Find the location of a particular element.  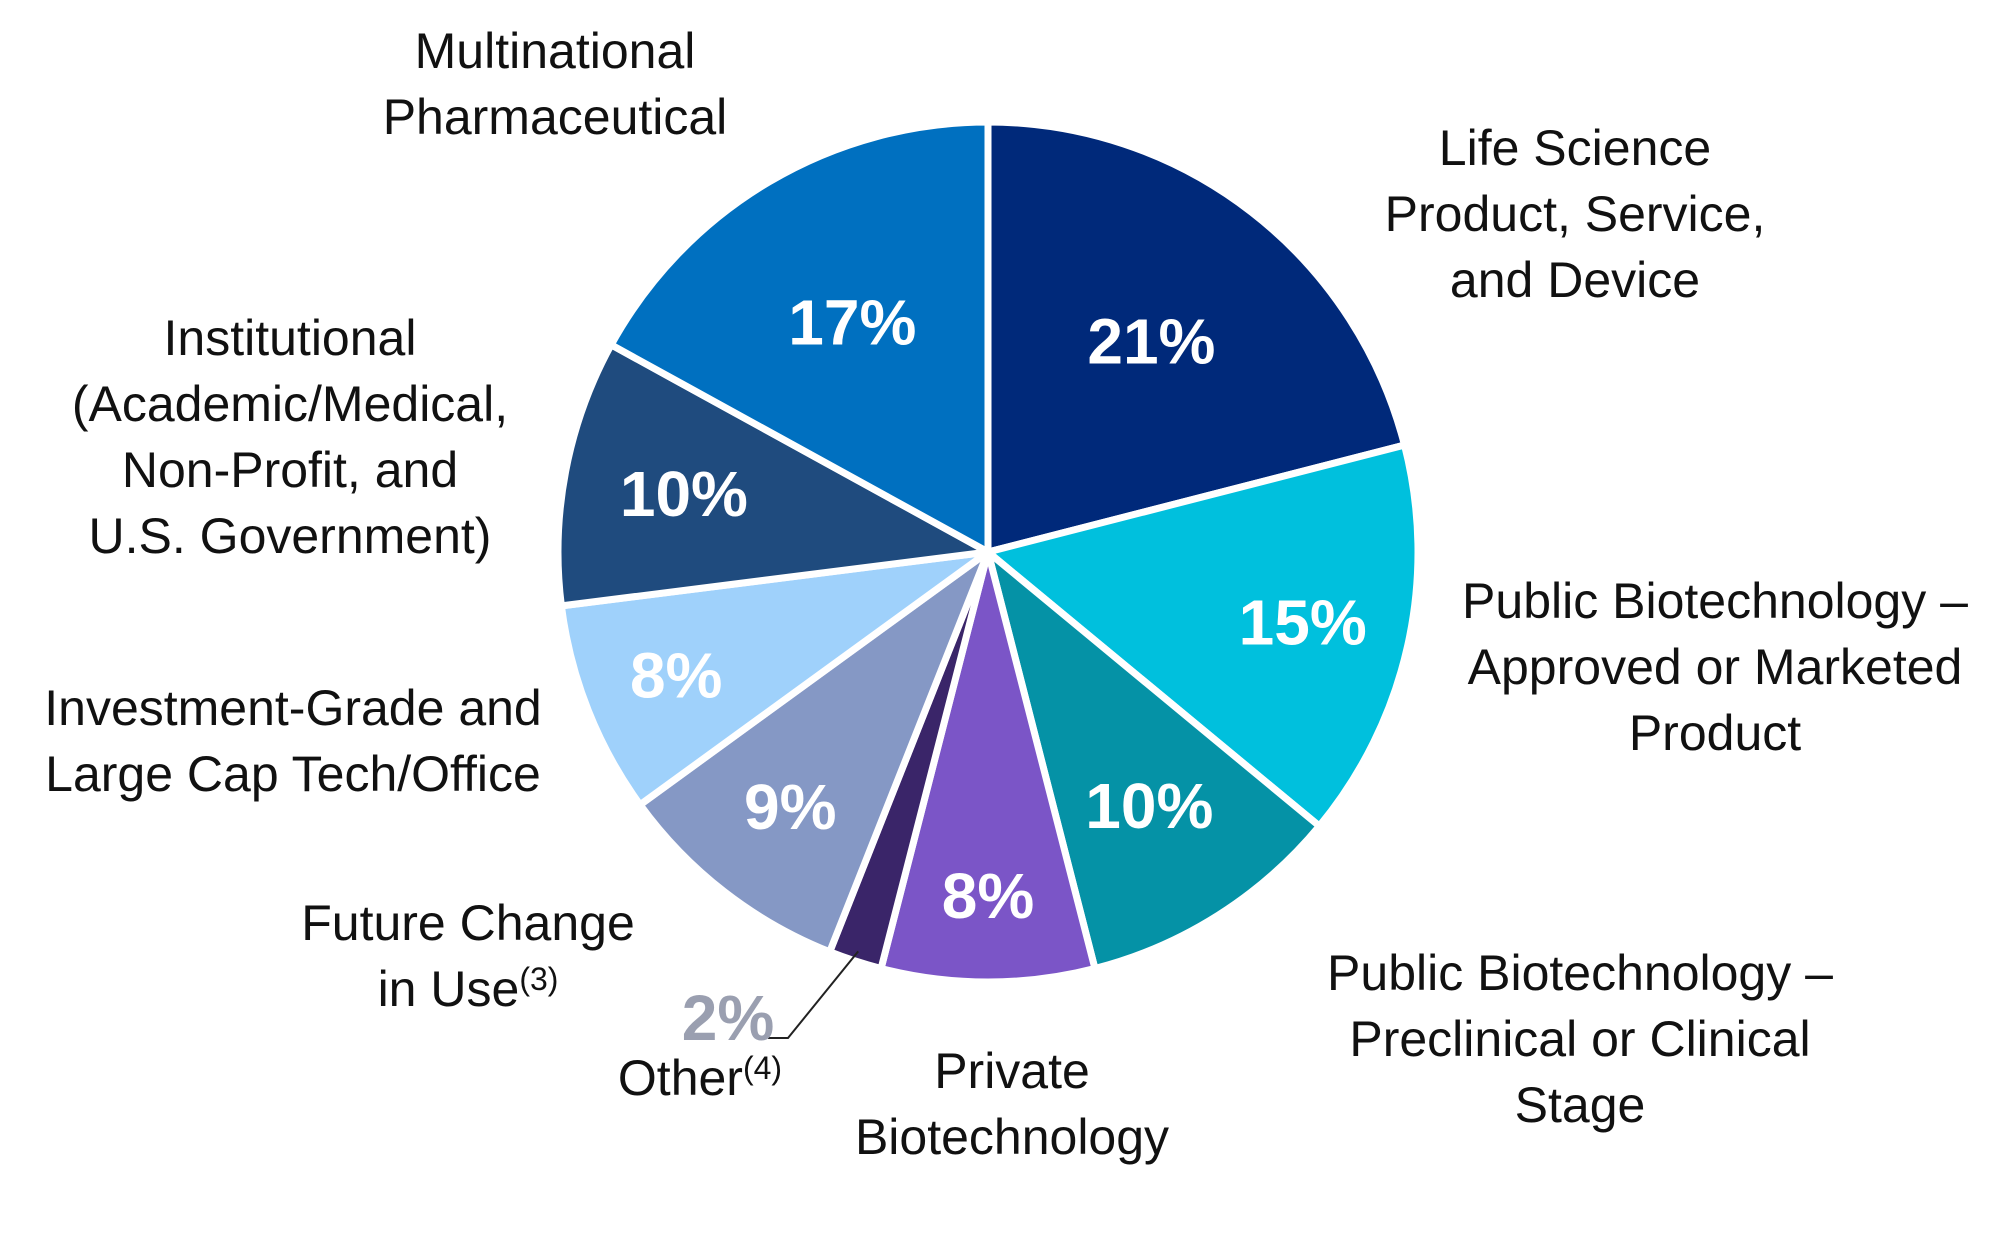

percent-label-5: 2% is located at coordinates (728, 1018).